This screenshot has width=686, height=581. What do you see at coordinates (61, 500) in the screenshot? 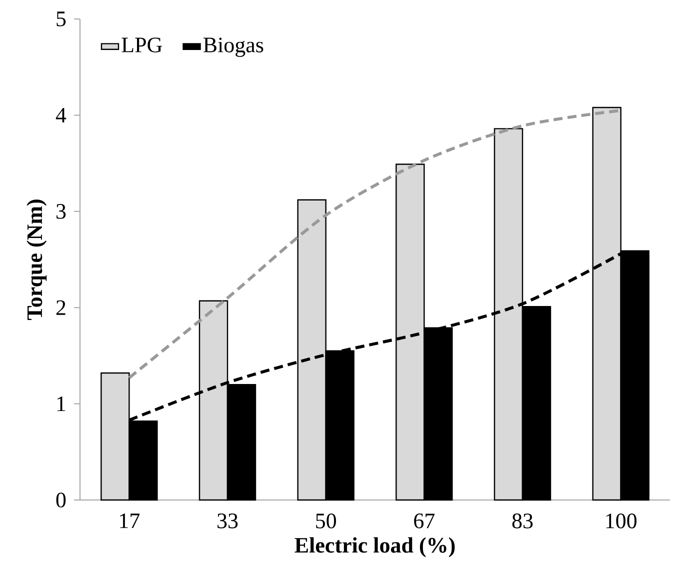
I see `y-tick-label: 0` at bounding box center [61, 500].